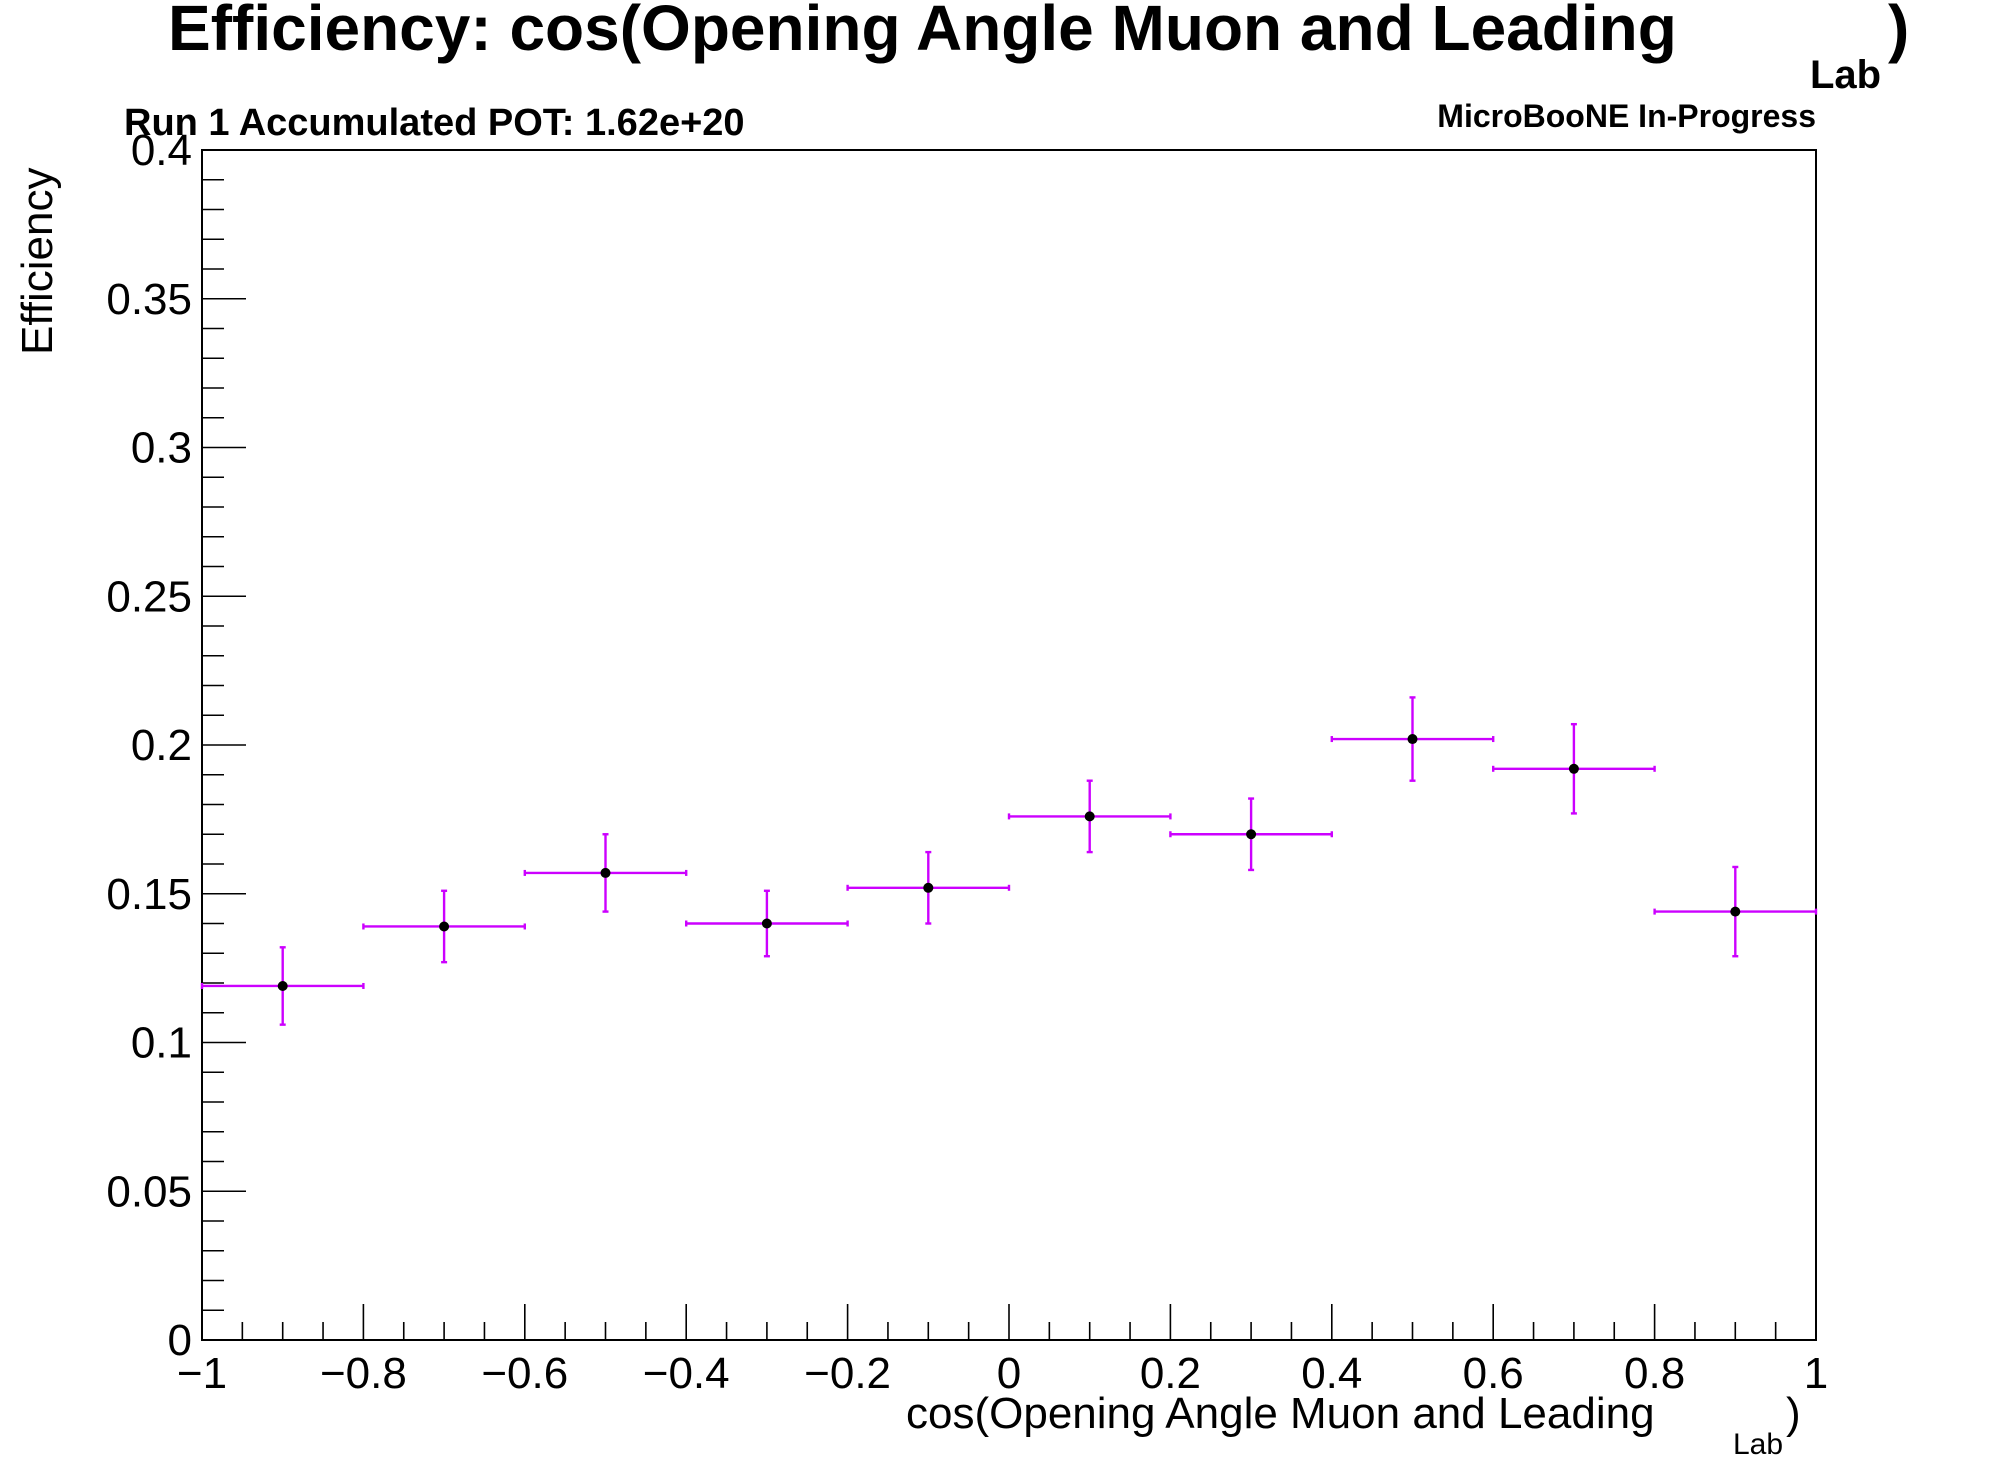 This screenshot has height=1472, width=1996. What do you see at coordinates (202, 1373) in the screenshot?
I see `x-tick-label: −1` at bounding box center [202, 1373].